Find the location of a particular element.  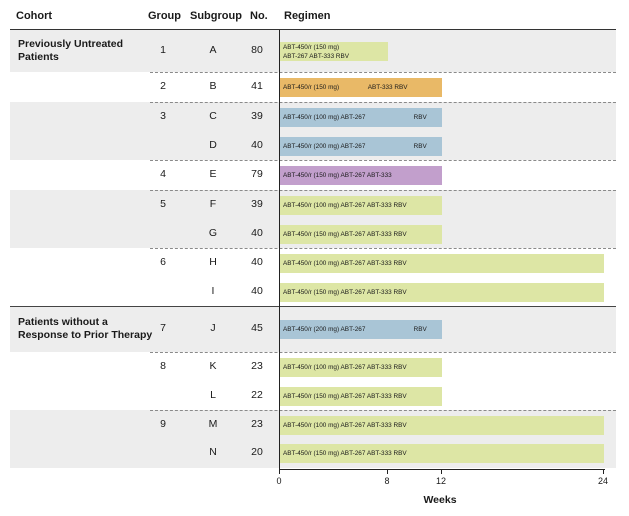

regimen-bar: ABT-450/r (100 mg) ABT-267 RBV is located at coordinates (361, 117).